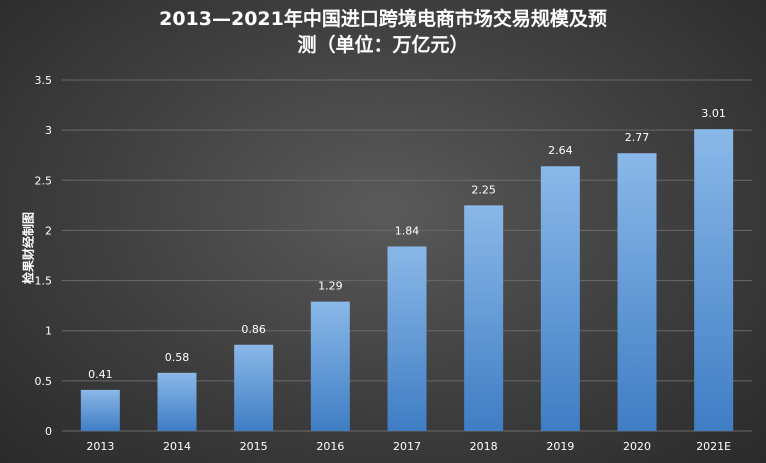 The width and height of the screenshot is (766, 463). What do you see at coordinates (44, 256) in the screenshot?
I see `y-tick-labels: 0 0.5 1 1.5 2 2.5 3 3.5` at bounding box center [44, 256].